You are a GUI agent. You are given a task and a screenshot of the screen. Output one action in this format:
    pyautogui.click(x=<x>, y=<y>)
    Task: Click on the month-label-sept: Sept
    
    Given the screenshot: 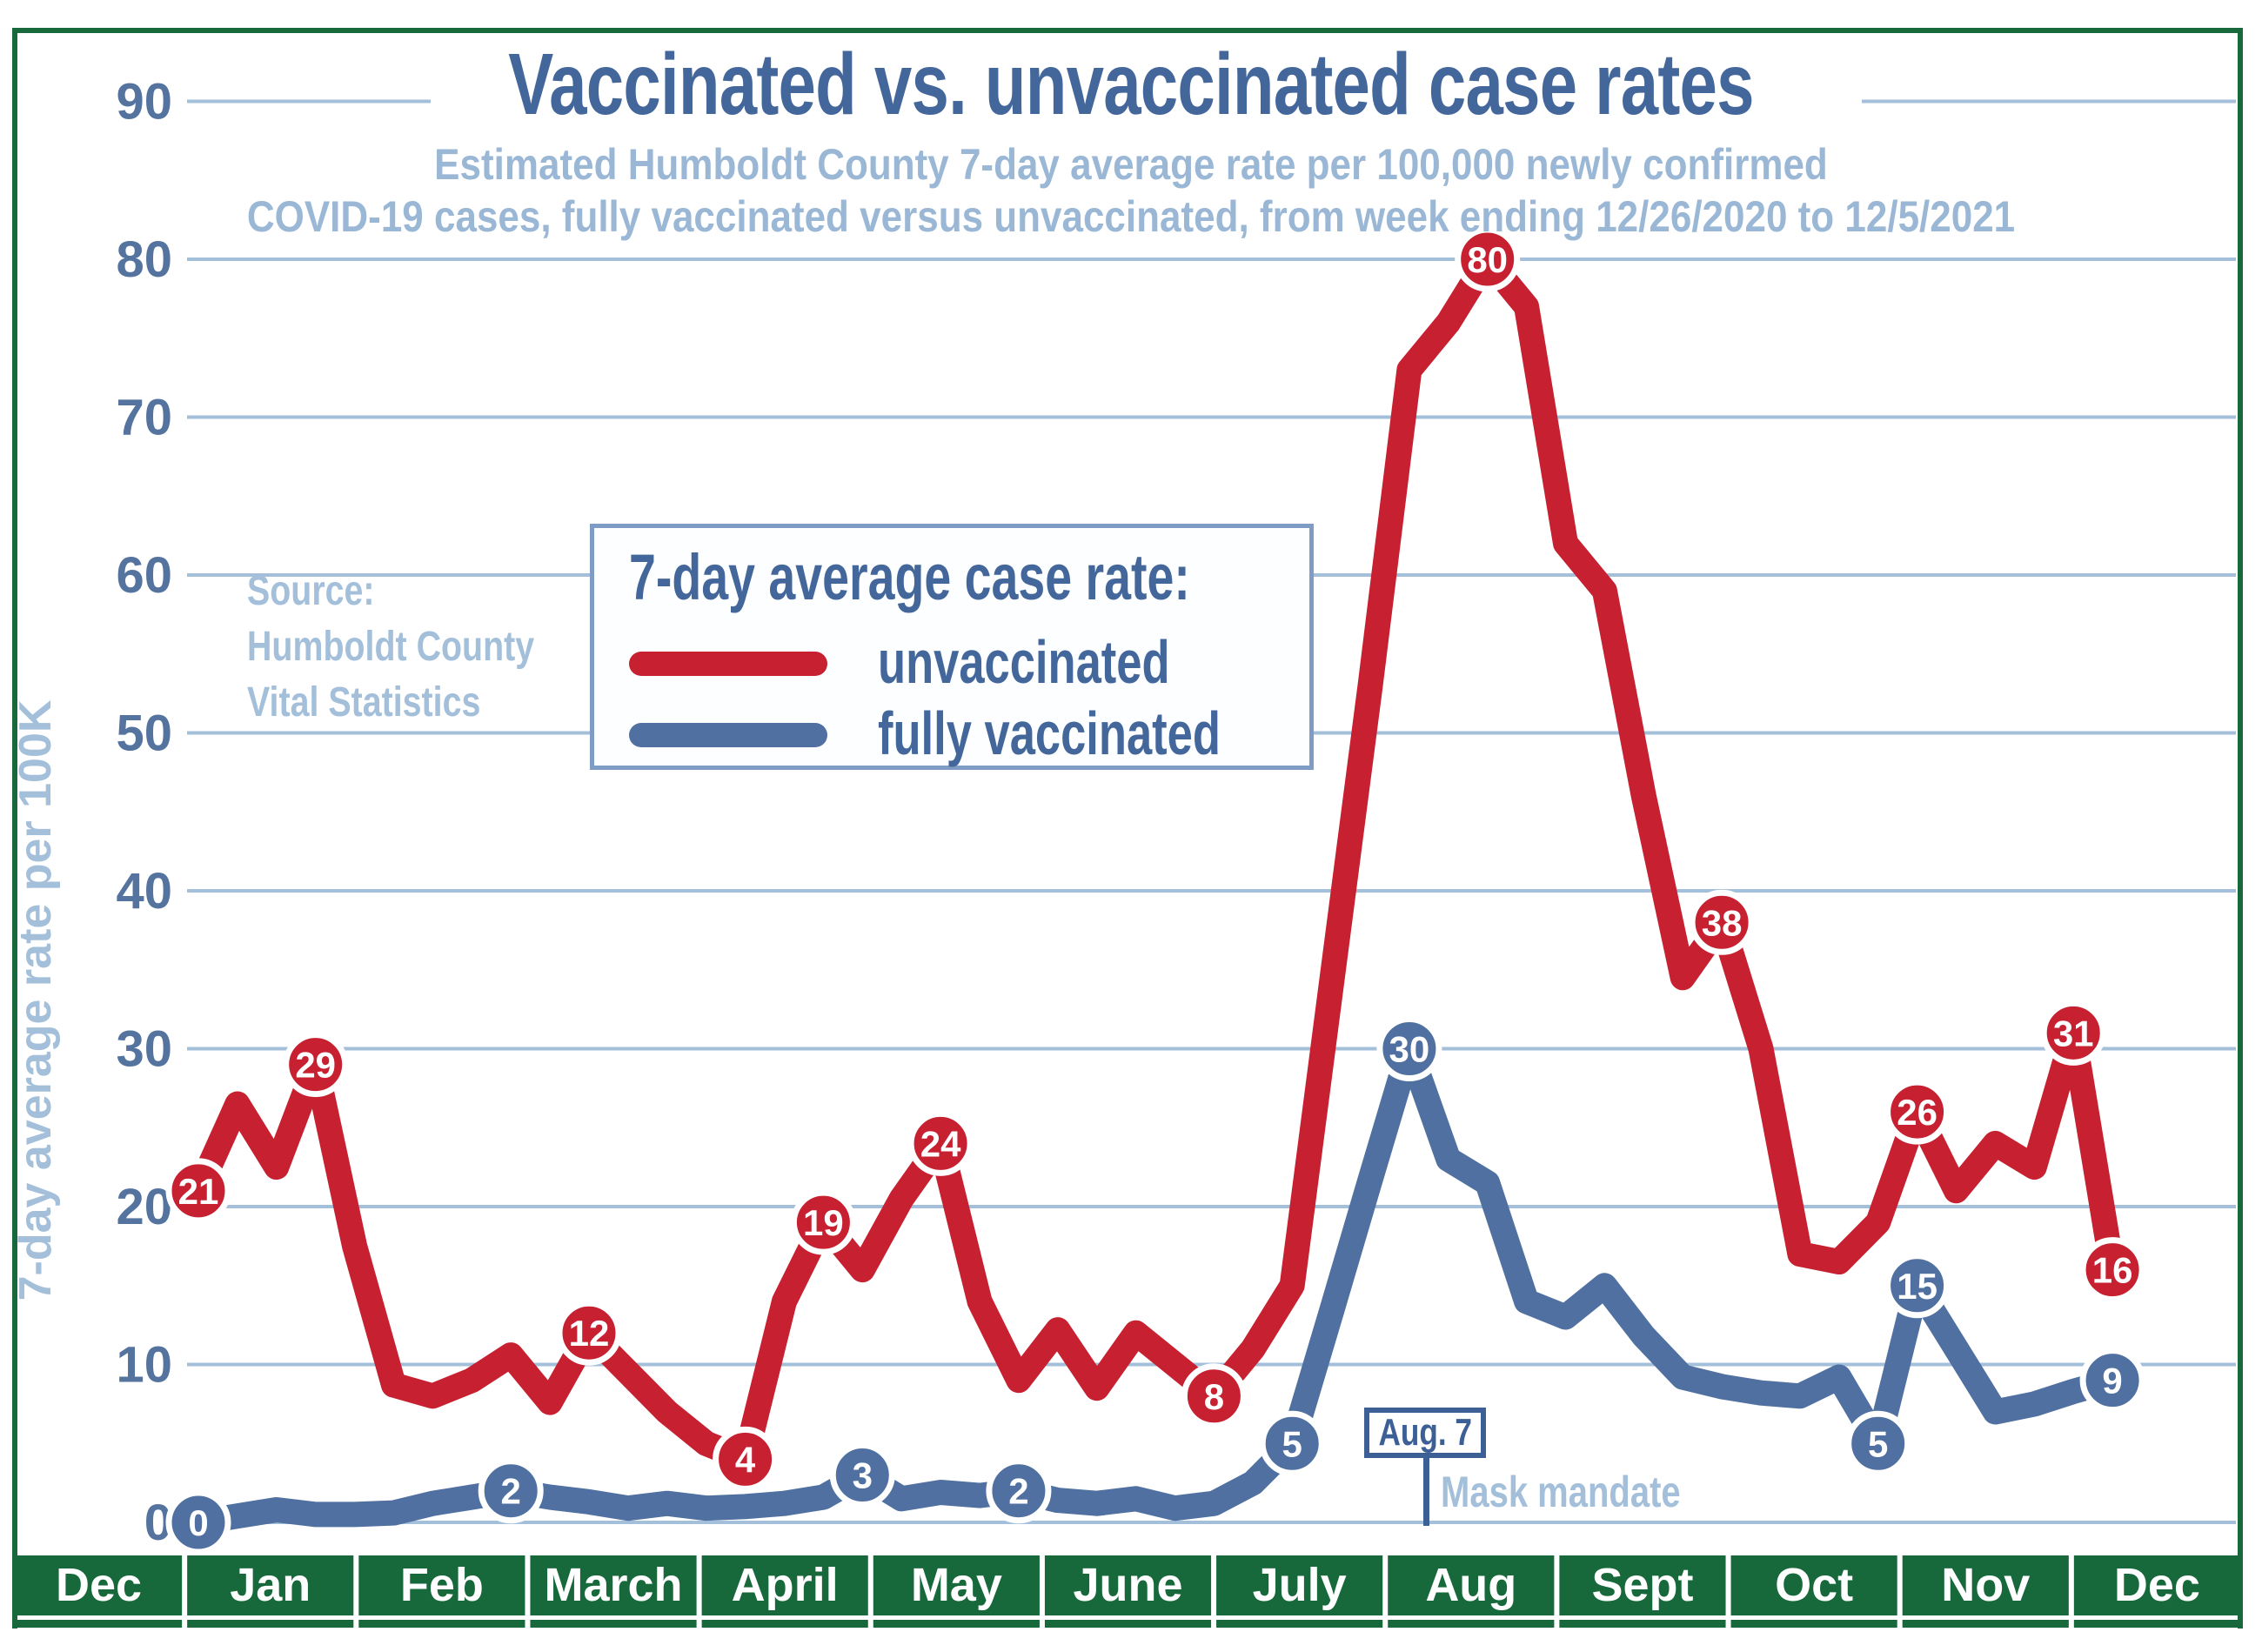 What is the action you would take?
    pyautogui.click(x=1642, y=1585)
    